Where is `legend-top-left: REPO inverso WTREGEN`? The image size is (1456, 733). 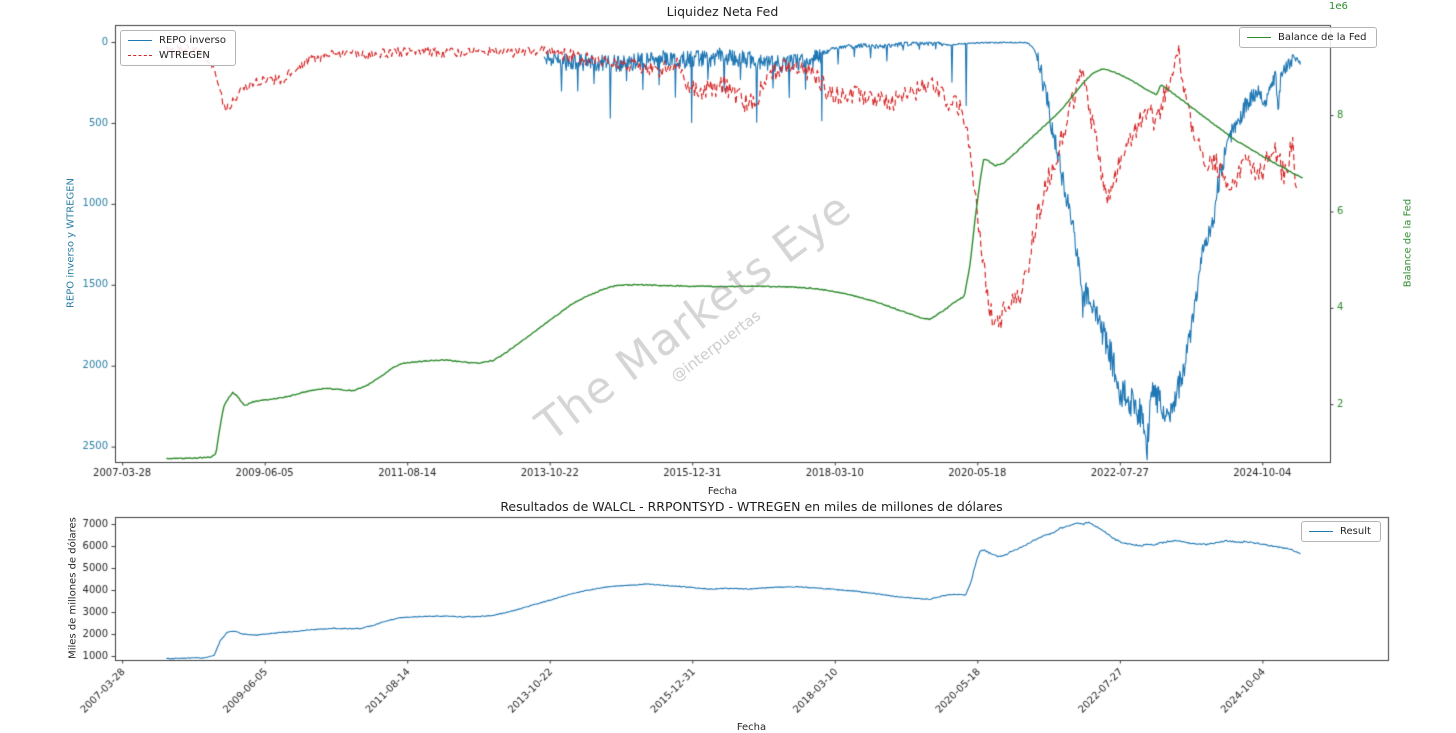 legend-top-left: REPO inverso WTREGEN is located at coordinates (178, 48).